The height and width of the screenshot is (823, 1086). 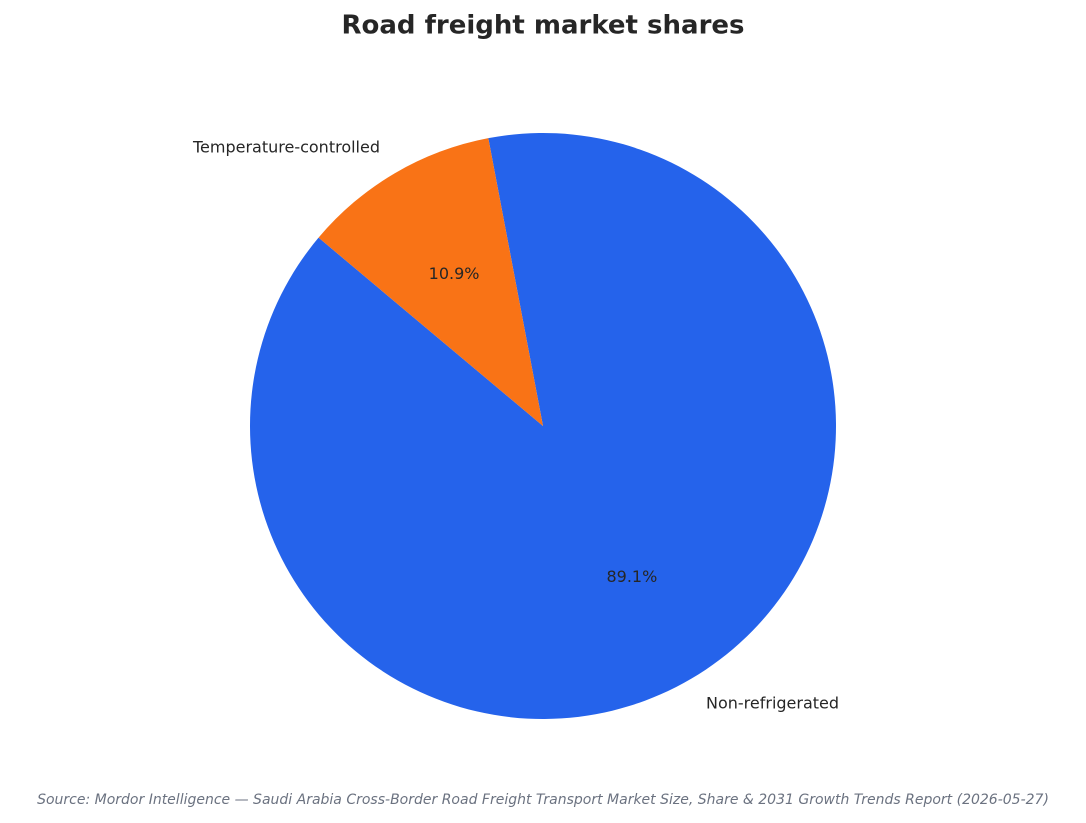 I want to click on chart-title: Road freight market shares, so click(x=543, y=26).